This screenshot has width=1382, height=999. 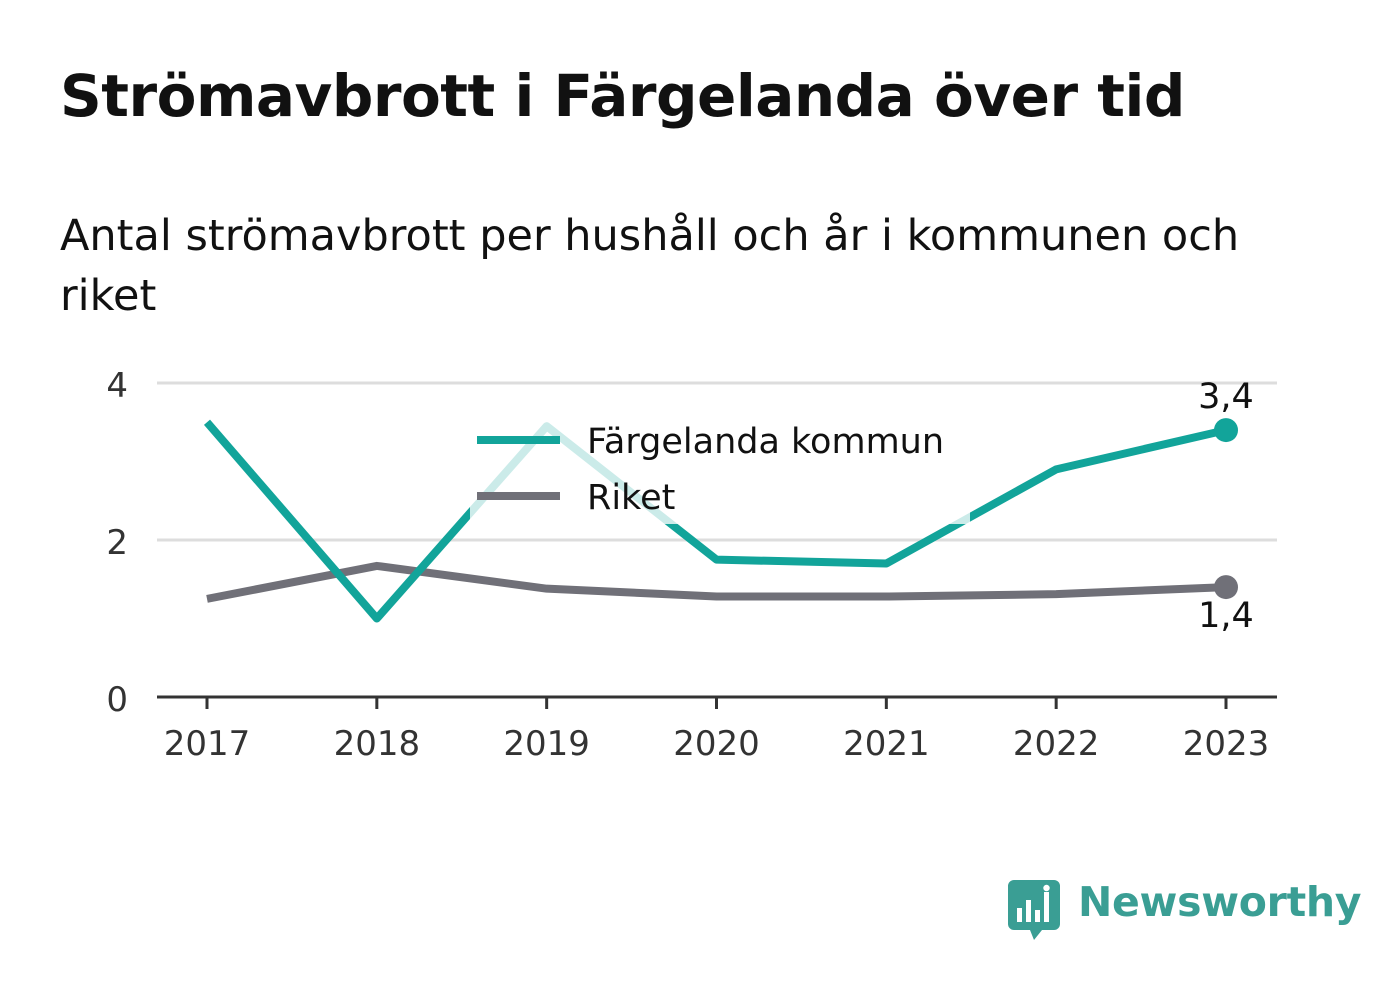 What do you see at coordinates (716, 744) in the screenshot?
I see `x-tick-label: 2020` at bounding box center [716, 744].